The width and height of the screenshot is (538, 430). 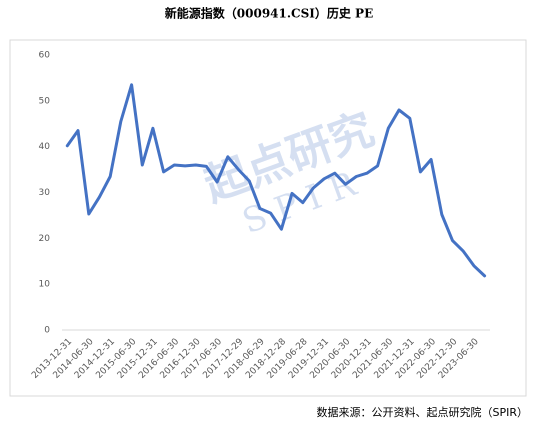 What do you see at coordinates (45, 239) in the screenshot?
I see `y-tick-label: 20` at bounding box center [45, 239].